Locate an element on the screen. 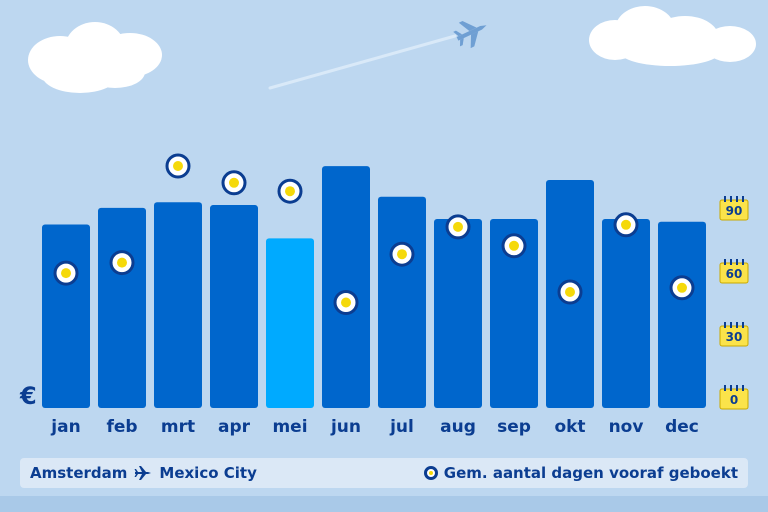 The width and height of the screenshot is (768, 512). bar-feb is located at coordinates (122, 307).